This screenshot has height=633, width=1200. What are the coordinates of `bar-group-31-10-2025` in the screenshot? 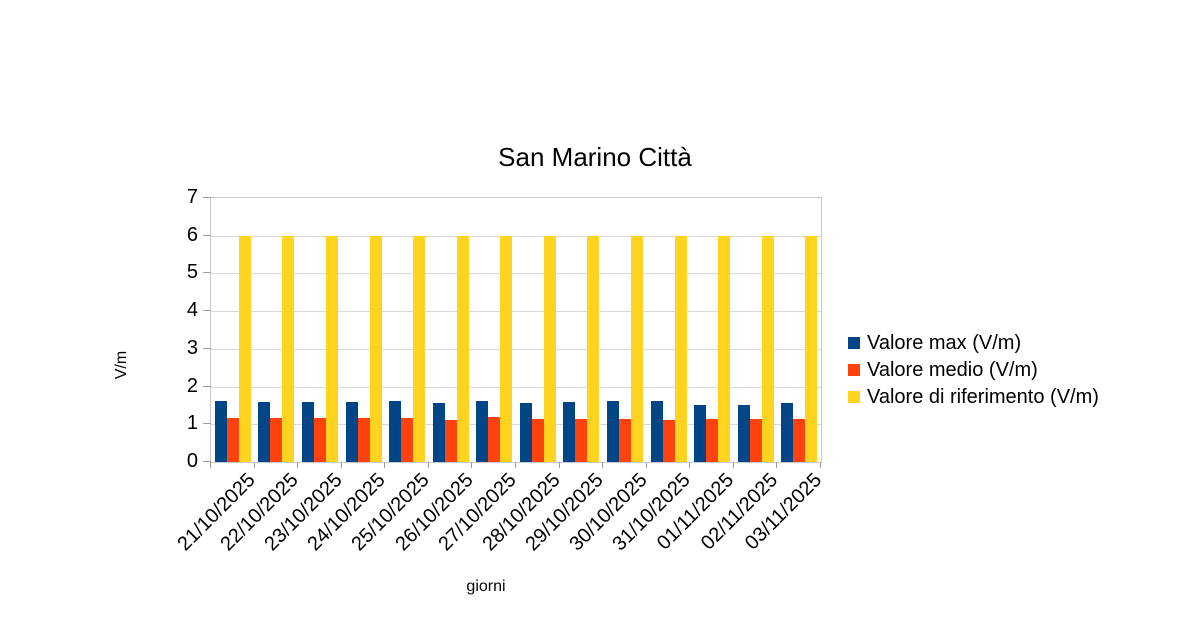 It's located at (669, 330).